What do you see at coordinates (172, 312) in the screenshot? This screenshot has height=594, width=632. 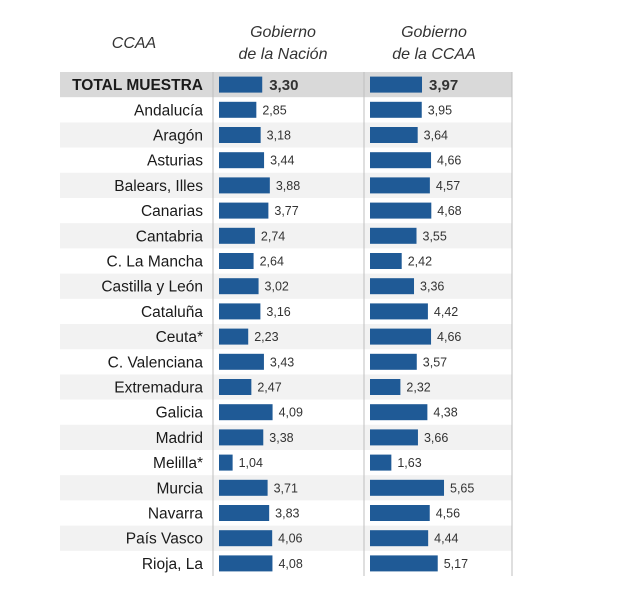 I see `category-label-cataluna: Cataluña` at bounding box center [172, 312].